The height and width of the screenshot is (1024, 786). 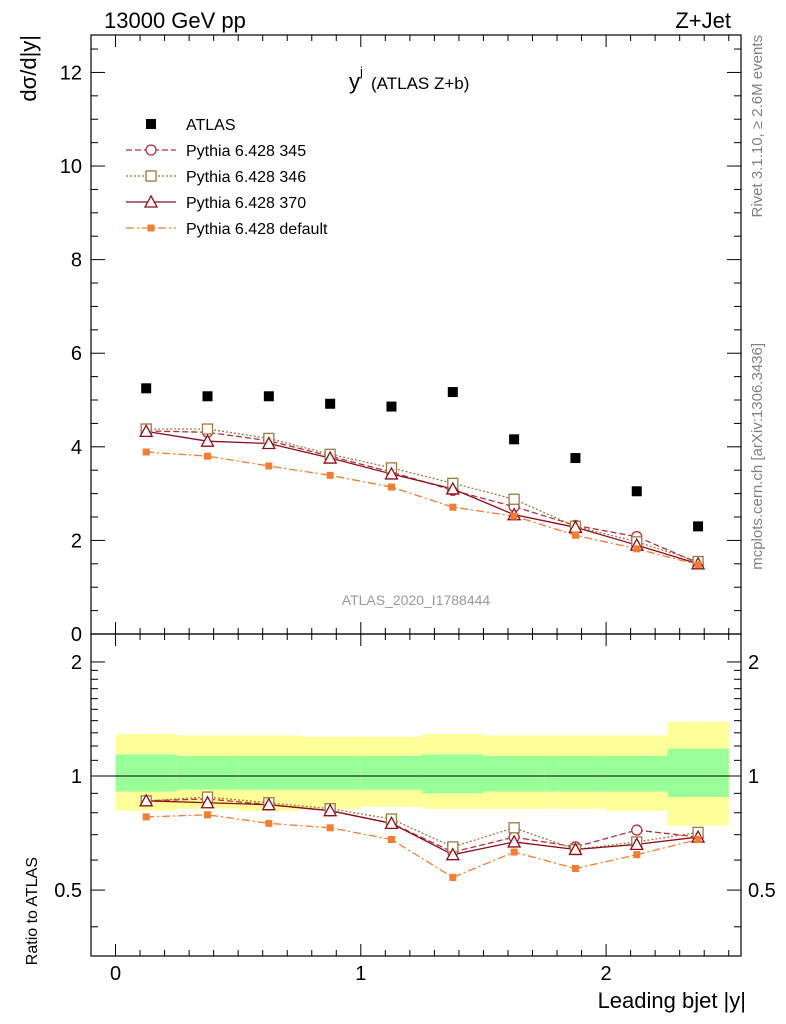 What do you see at coordinates (354, 81) in the screenshot?
I see `chart-title: y` at bounding box center [354, 81].